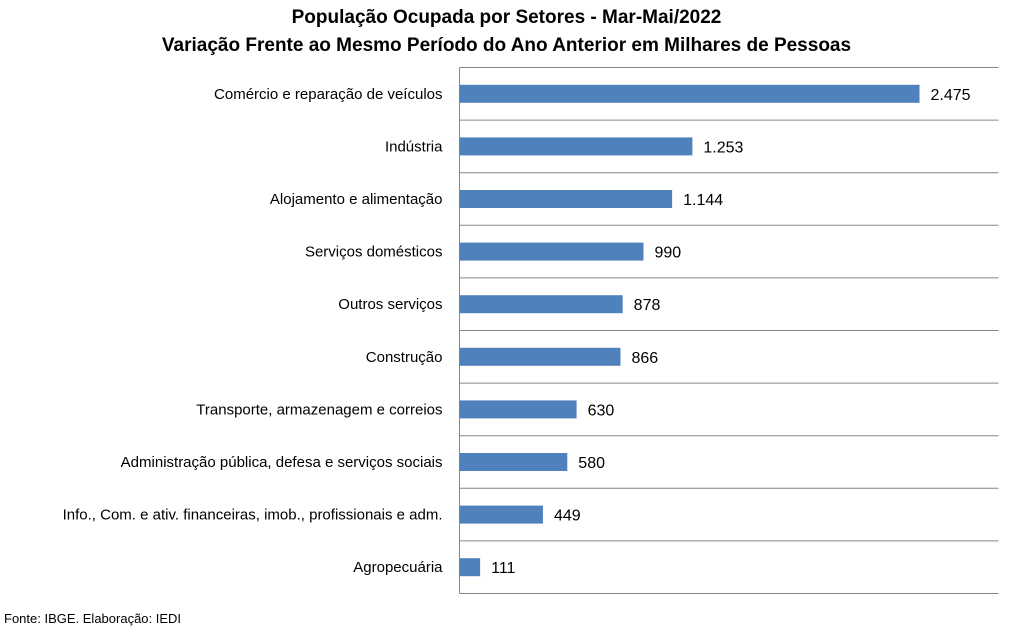 This screenshot has width=1013, height=632. Describe the element at coordinates (328, 94) in the screenshot. I see `category-label: Comércio e reparação de veículos` at that location.